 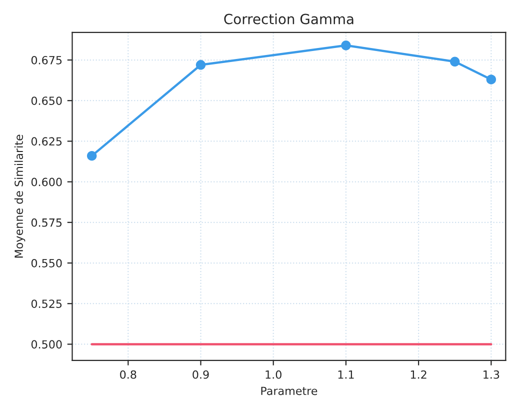 I want to click on x-tick-label: 0.8, so click(x=128, y=374).